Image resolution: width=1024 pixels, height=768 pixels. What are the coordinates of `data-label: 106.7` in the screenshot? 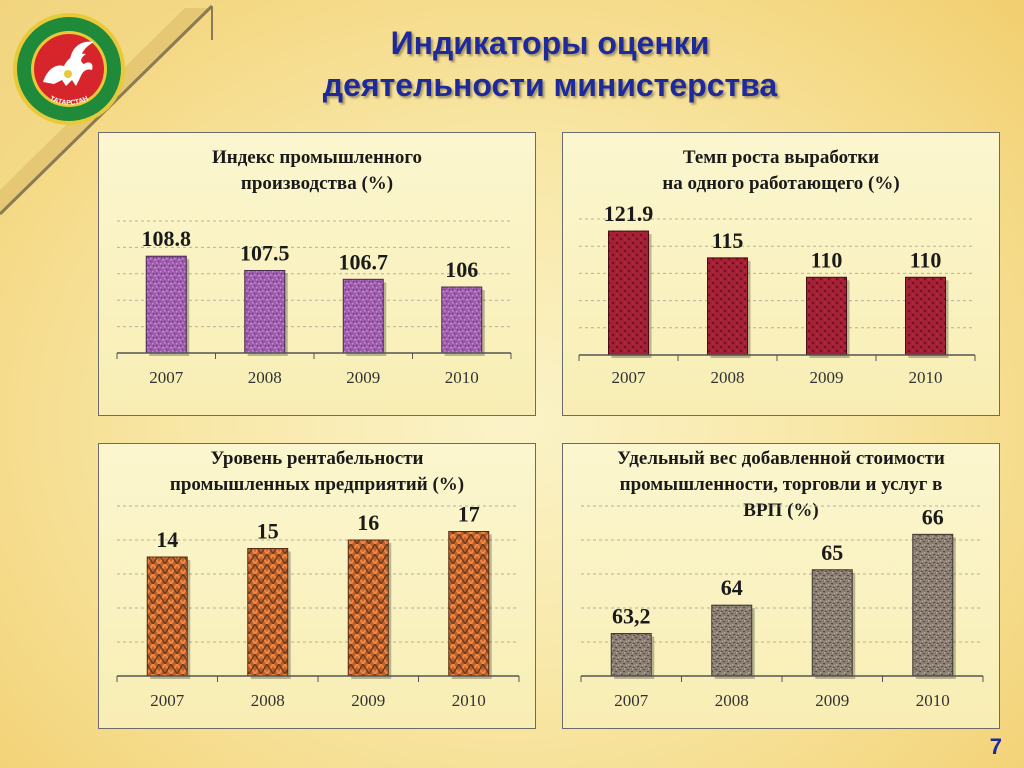 It's located at (364, 261).